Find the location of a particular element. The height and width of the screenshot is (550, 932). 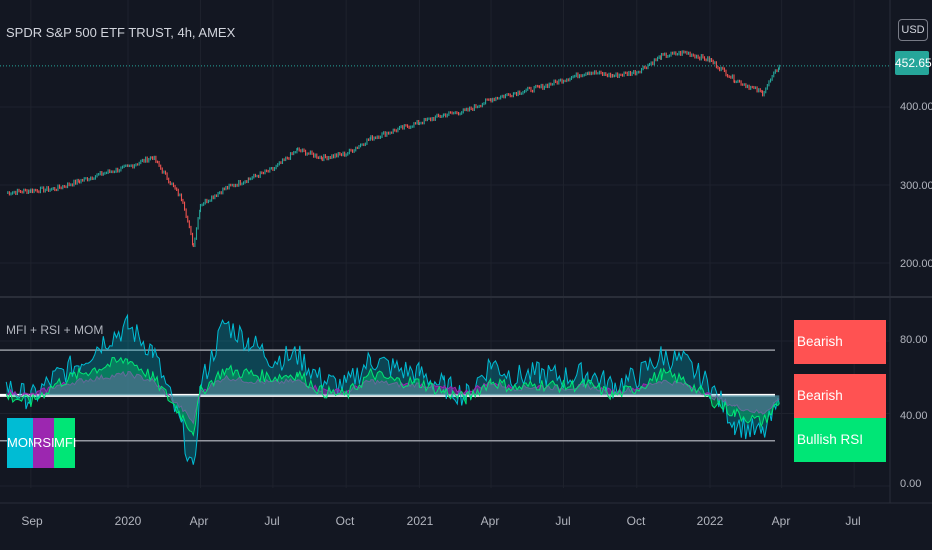

status-bearish-momentum: Bearish Momentum is located at coordinates (840, 410).